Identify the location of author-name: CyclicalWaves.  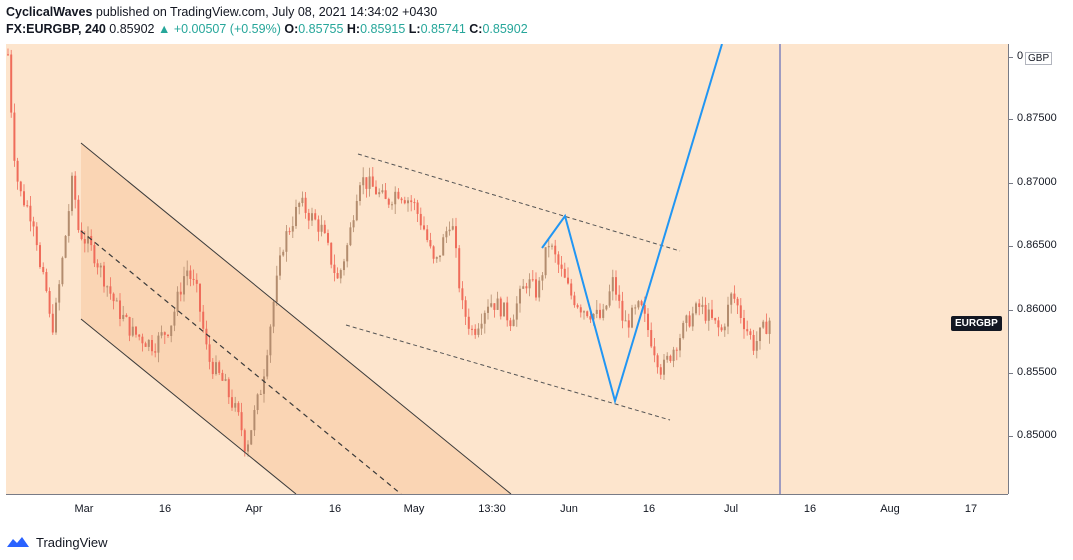
(49, 12).